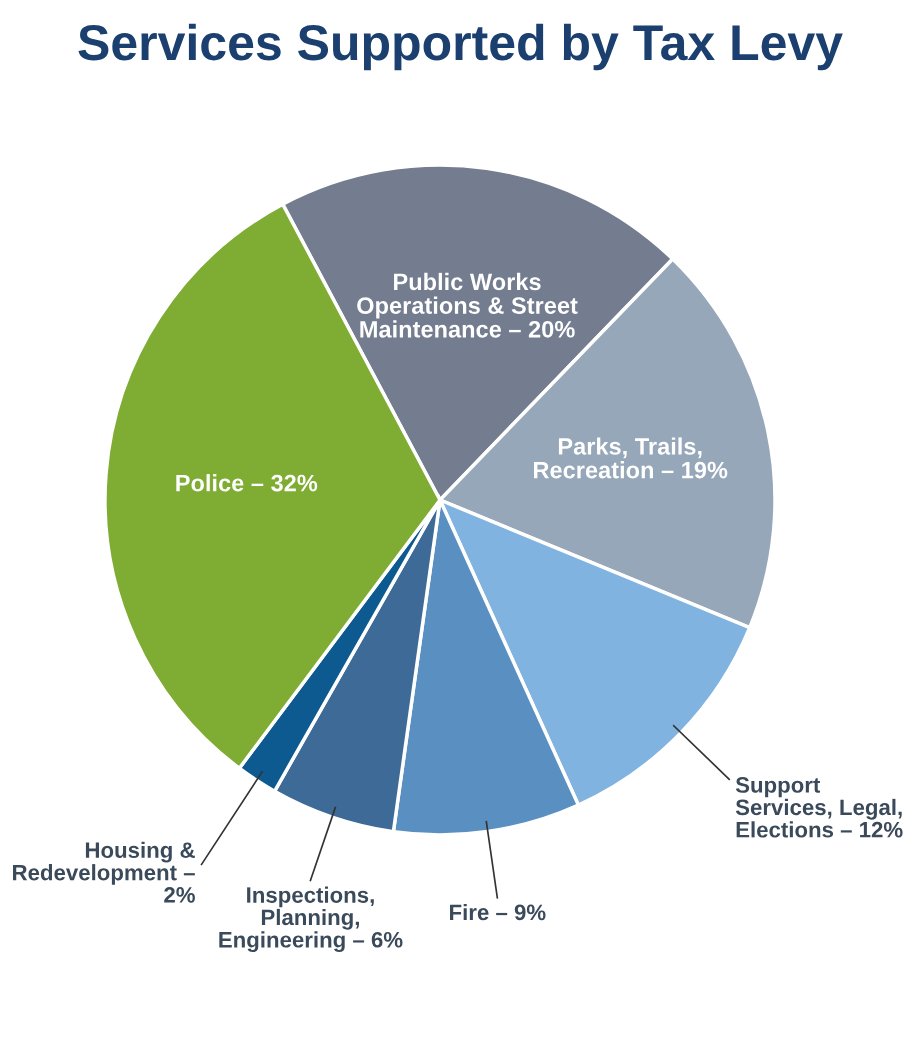  Describe the element at coordinates (460, 47) in the screenshot. I see `chart-title: Services Supported by Tax Levy` at that location.